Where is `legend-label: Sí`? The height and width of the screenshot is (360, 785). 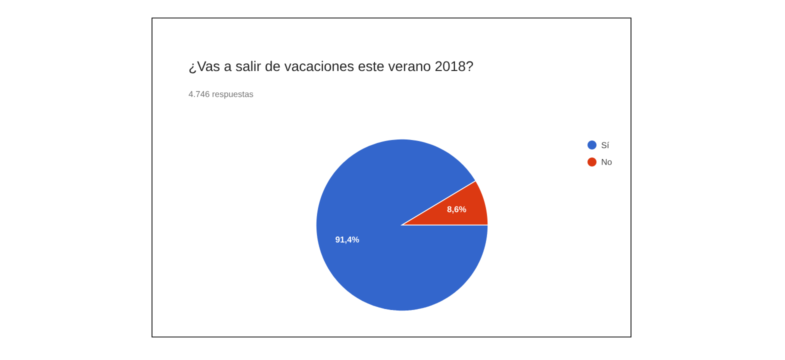
legend-label: Sí is located at coordinates (606, 145).